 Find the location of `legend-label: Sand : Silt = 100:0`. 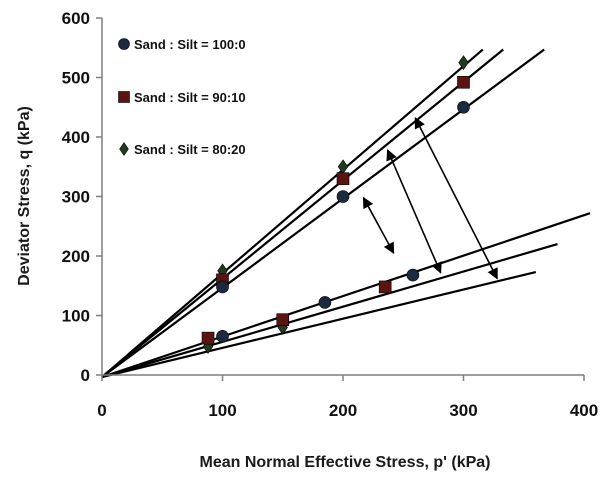

legend-label: Sand : Silt = 100:0 is located at coordinates (190, 44).